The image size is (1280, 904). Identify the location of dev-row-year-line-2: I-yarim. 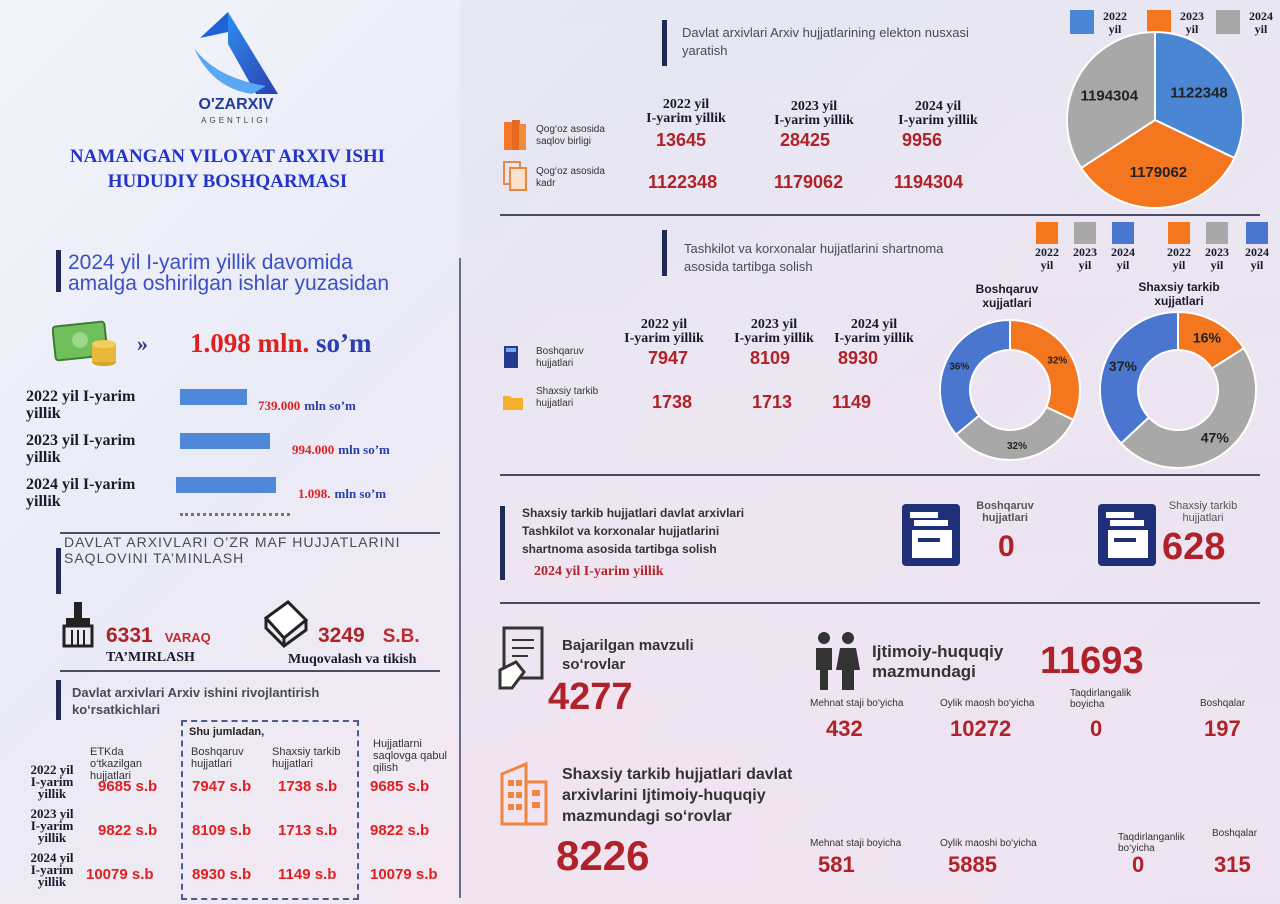
(52, 825).